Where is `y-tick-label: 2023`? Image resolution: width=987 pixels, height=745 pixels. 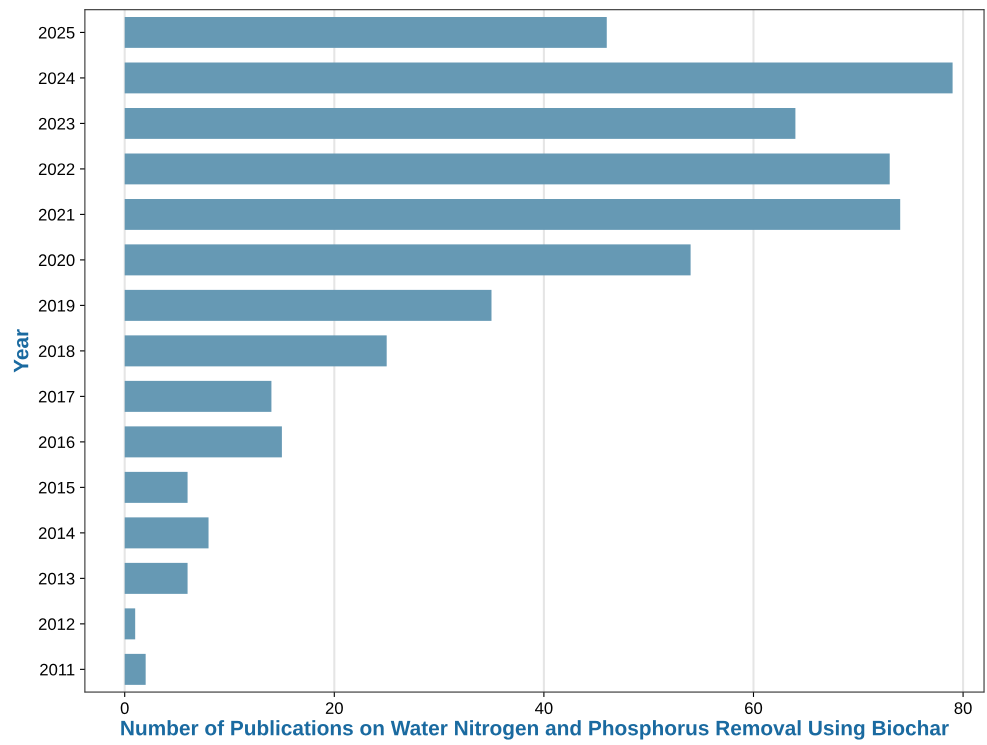
y-tick-label: 2023 is located at coordinates (56, 124).